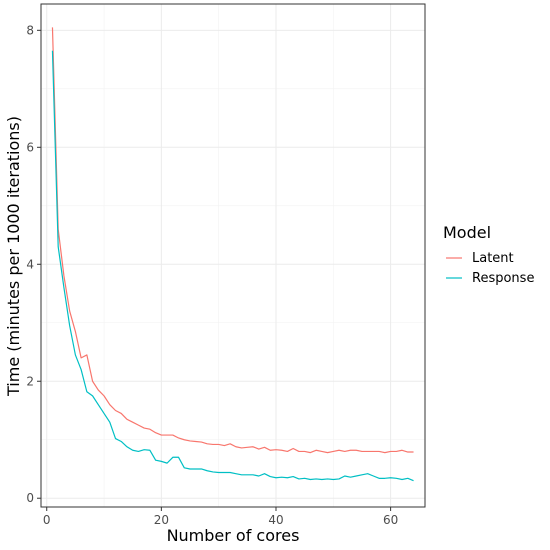 The height and width of the screenshot is (550, 550). What do you see at coordinates (275, 520) in the screenshot?
I see `x-tick-label: 40` at bounding box center [275, 520].